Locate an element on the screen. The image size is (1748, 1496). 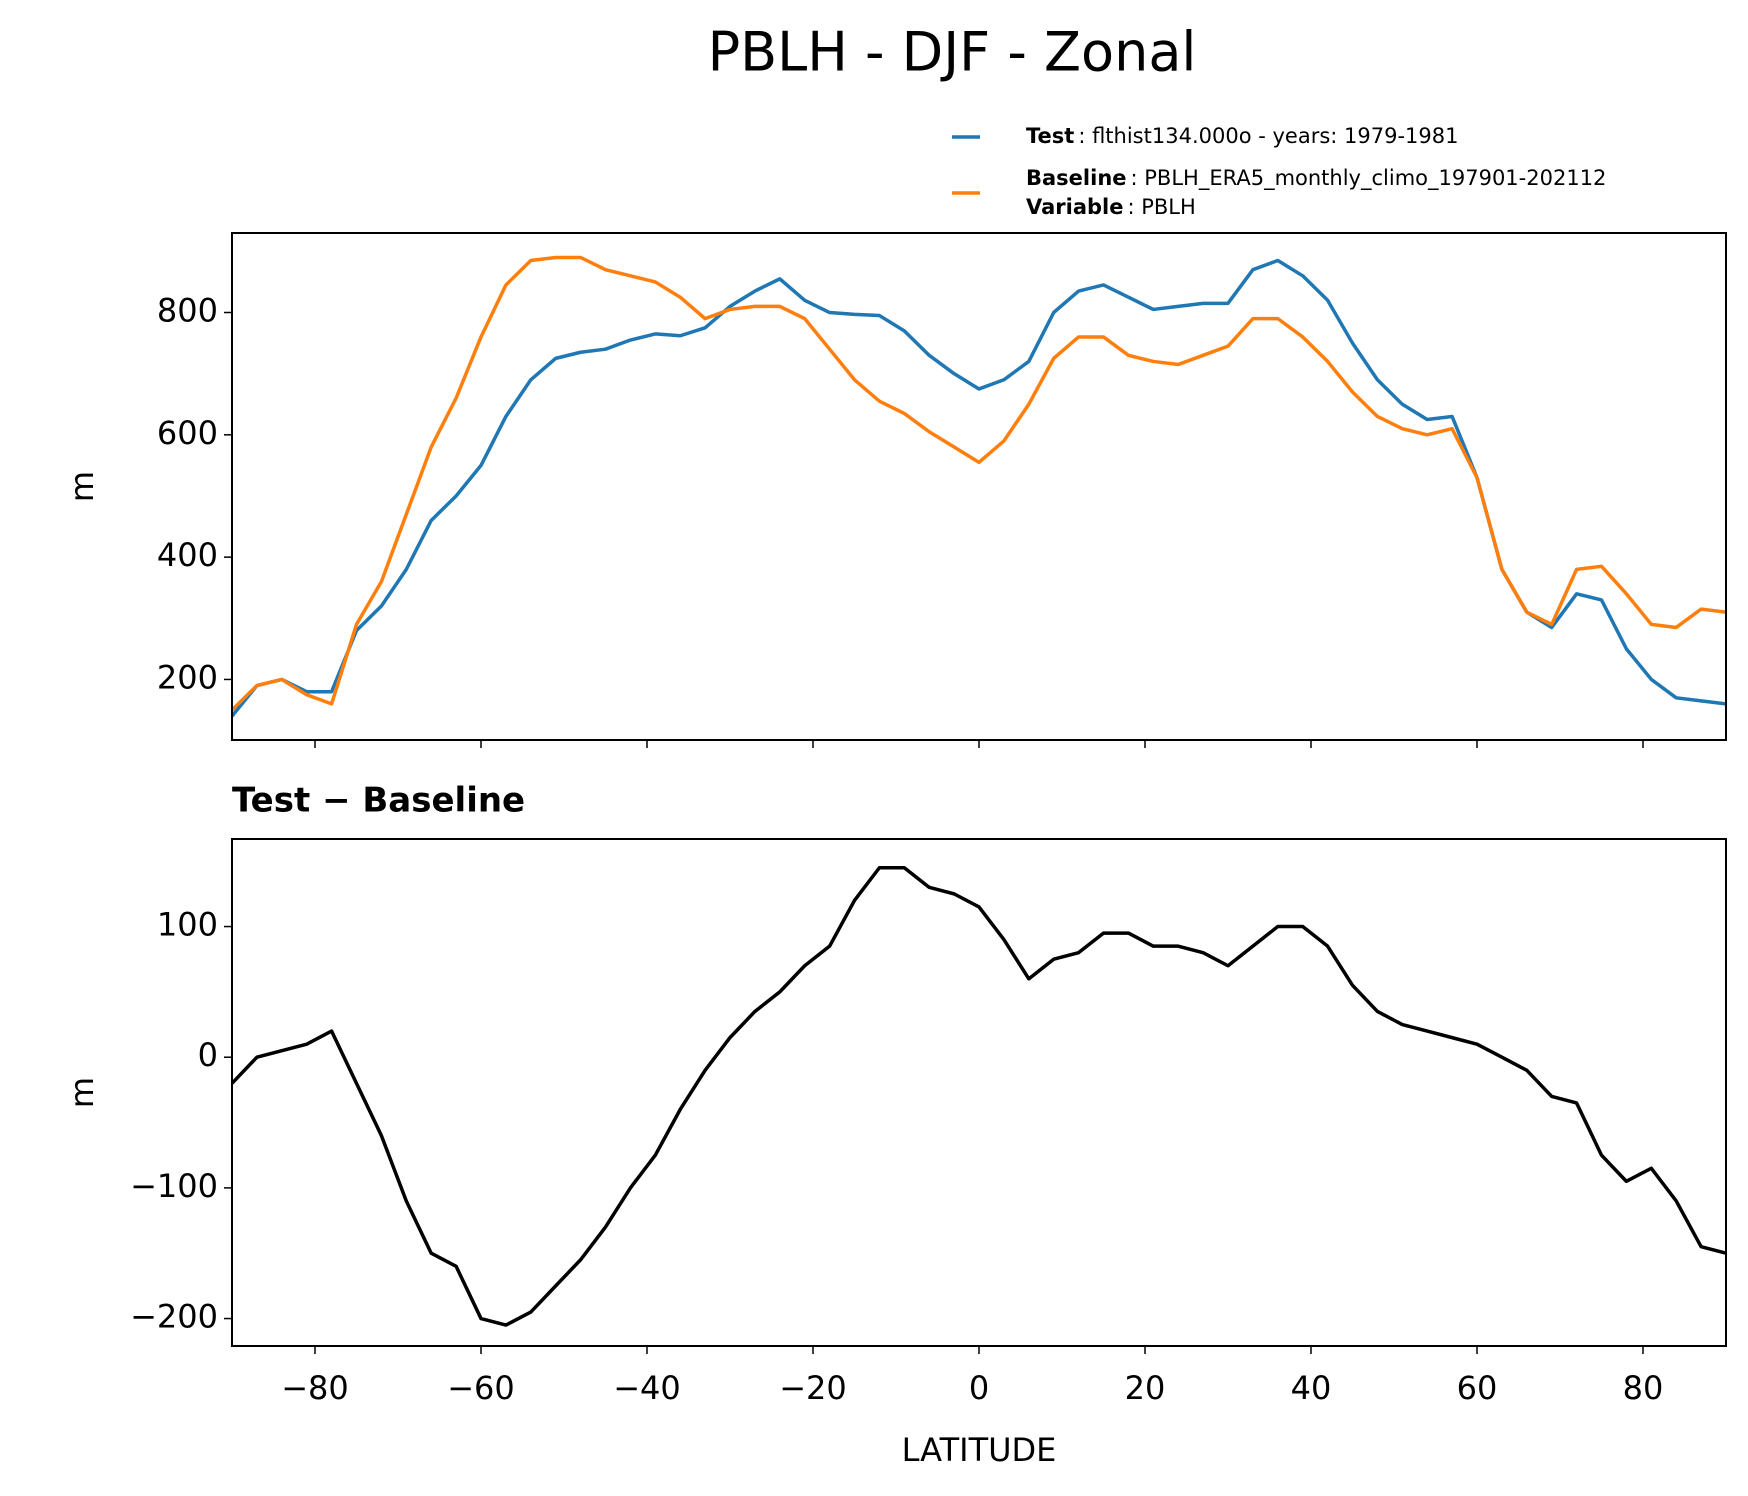
x-tick-label: −40 is located at coordinates (647, 1388).